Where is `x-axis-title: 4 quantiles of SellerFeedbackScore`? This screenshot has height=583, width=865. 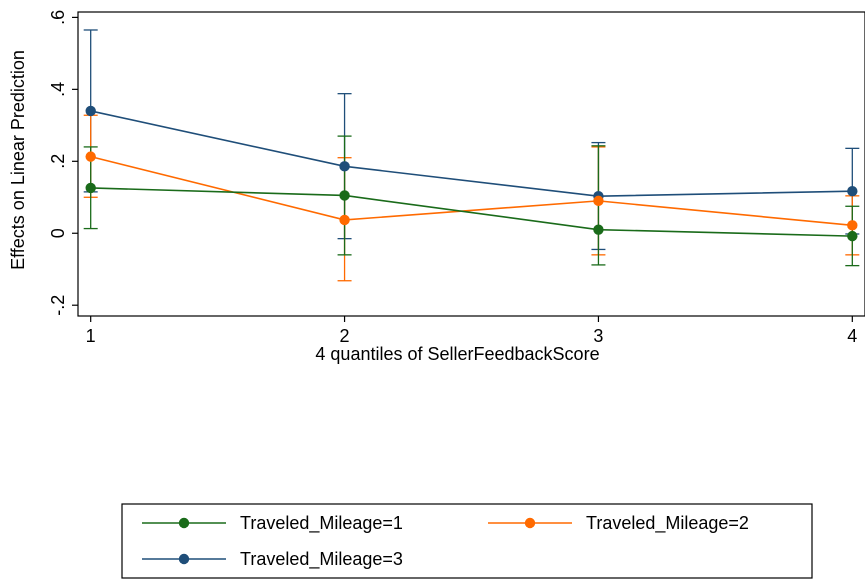 x-axis-title: 4 quantiles of SellerFeedbackScore is located at coordinates (457, 354).